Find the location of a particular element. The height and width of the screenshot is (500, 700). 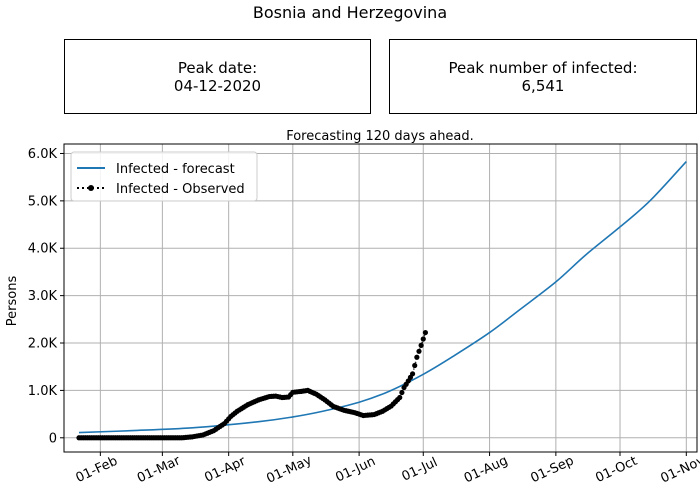

peak-infected-value: 6,541 is located at coordinates (543, 85).